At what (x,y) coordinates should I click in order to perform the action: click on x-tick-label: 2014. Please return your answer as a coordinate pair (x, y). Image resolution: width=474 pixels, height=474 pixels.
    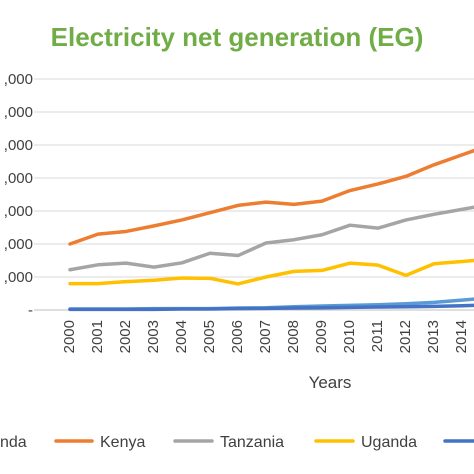
    Looking at the image, I should click on (461, 336).